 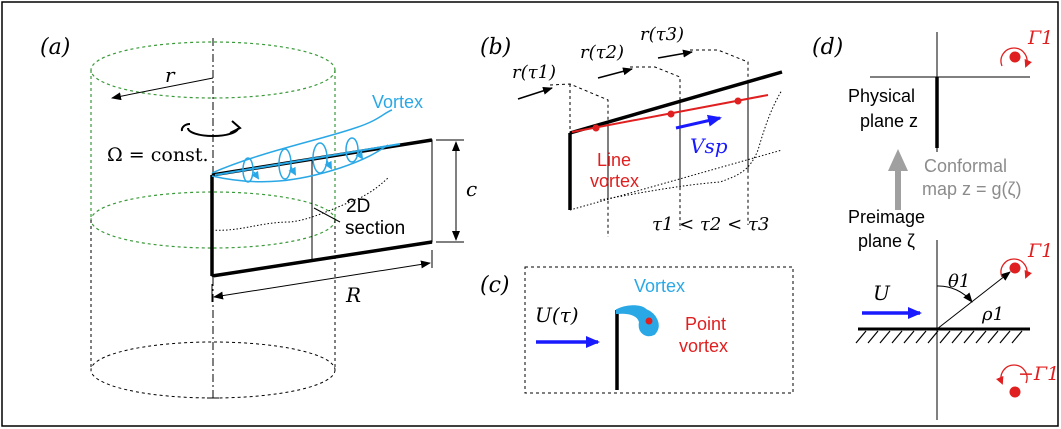 What do you see at coordinates (602, 52) in the screenshot?
I see `r-tau2-label: r(τ2)` at bounding box center [602, 52].